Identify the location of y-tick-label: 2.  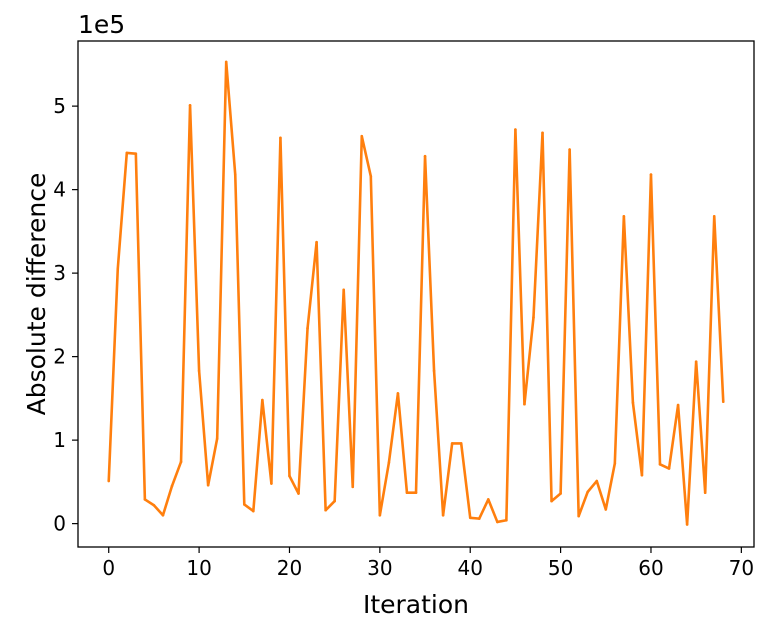
(59, 357).